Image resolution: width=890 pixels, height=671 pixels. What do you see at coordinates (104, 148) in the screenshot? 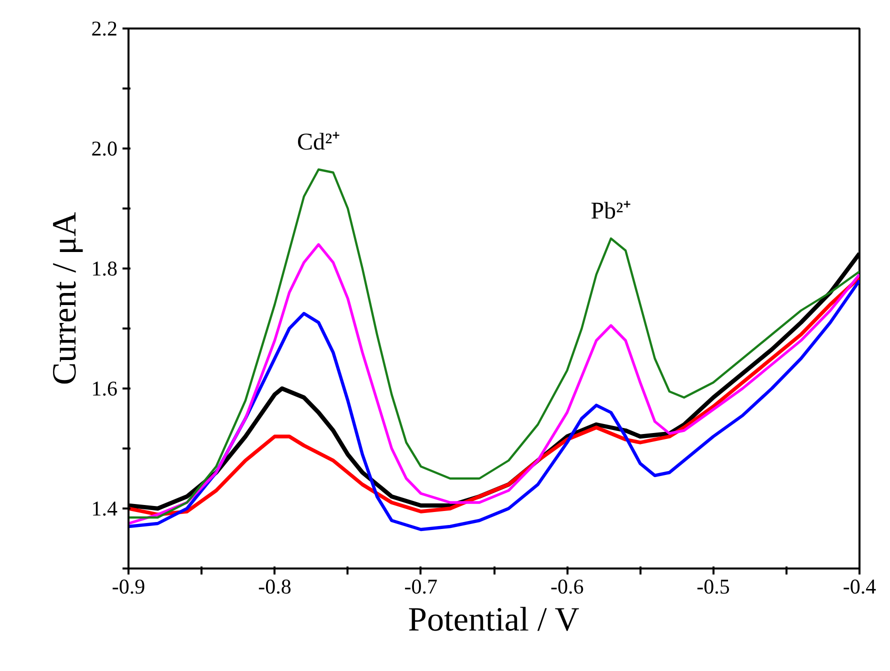
I see `y-tick-label: 2.0` at bounding box center [104, 148].